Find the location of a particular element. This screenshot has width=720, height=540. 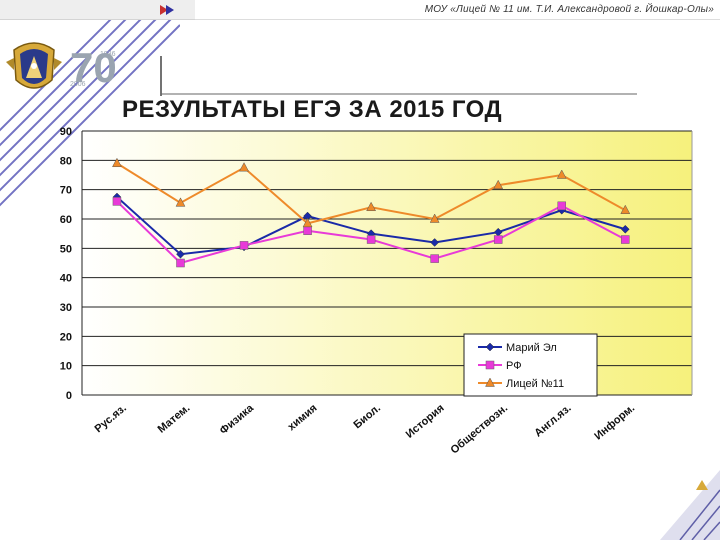

legend-item: Лицей №11 is located at coordinates (521, 383).